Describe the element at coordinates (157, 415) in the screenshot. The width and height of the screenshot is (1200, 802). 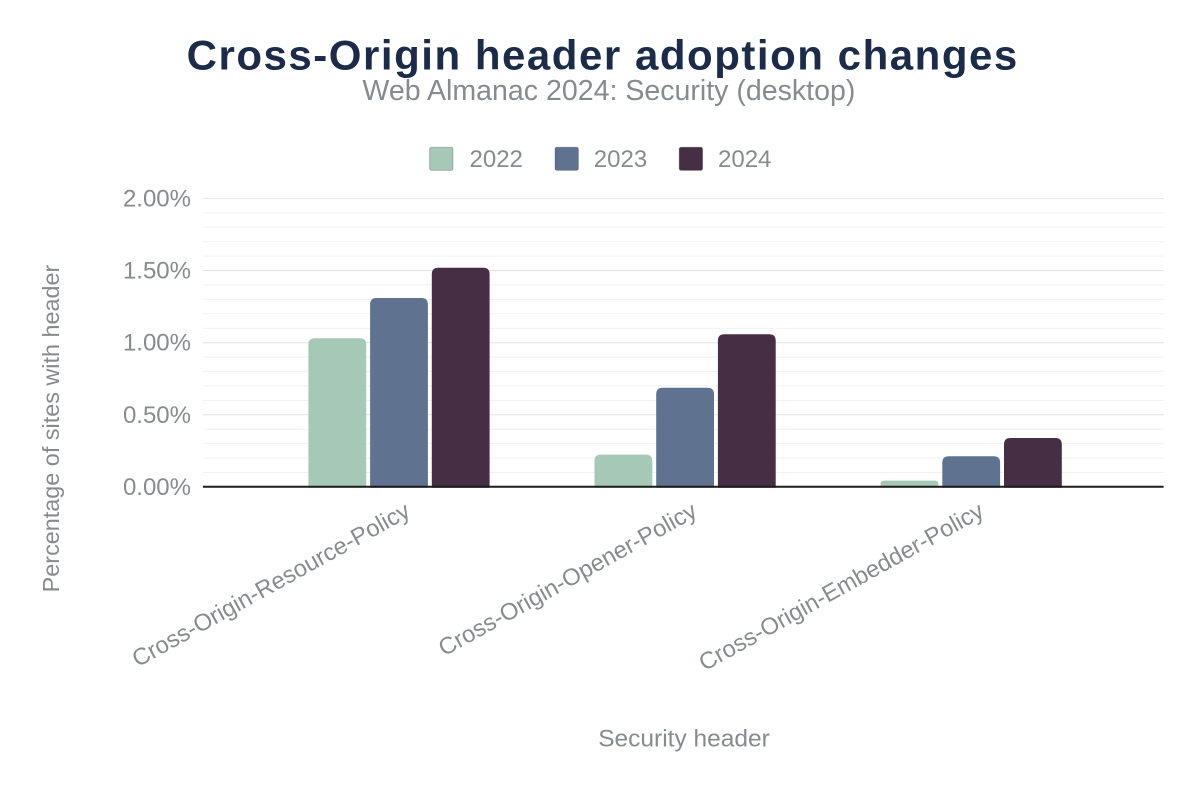
I see `svg-text: 0.50%` at that location.